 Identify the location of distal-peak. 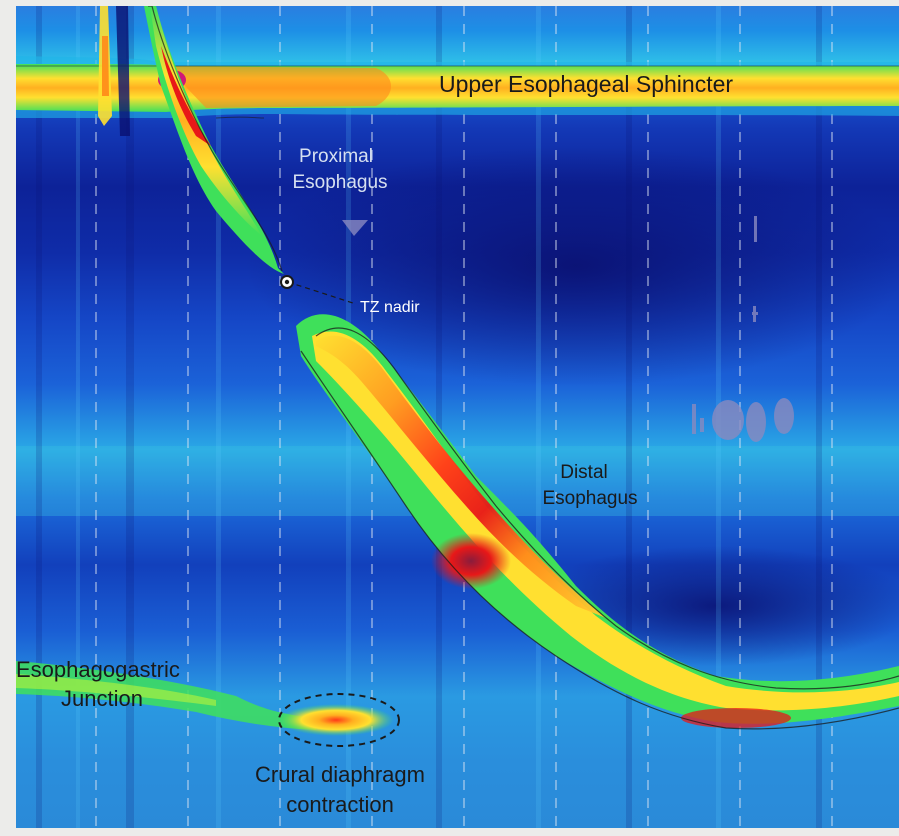
(471, 561).